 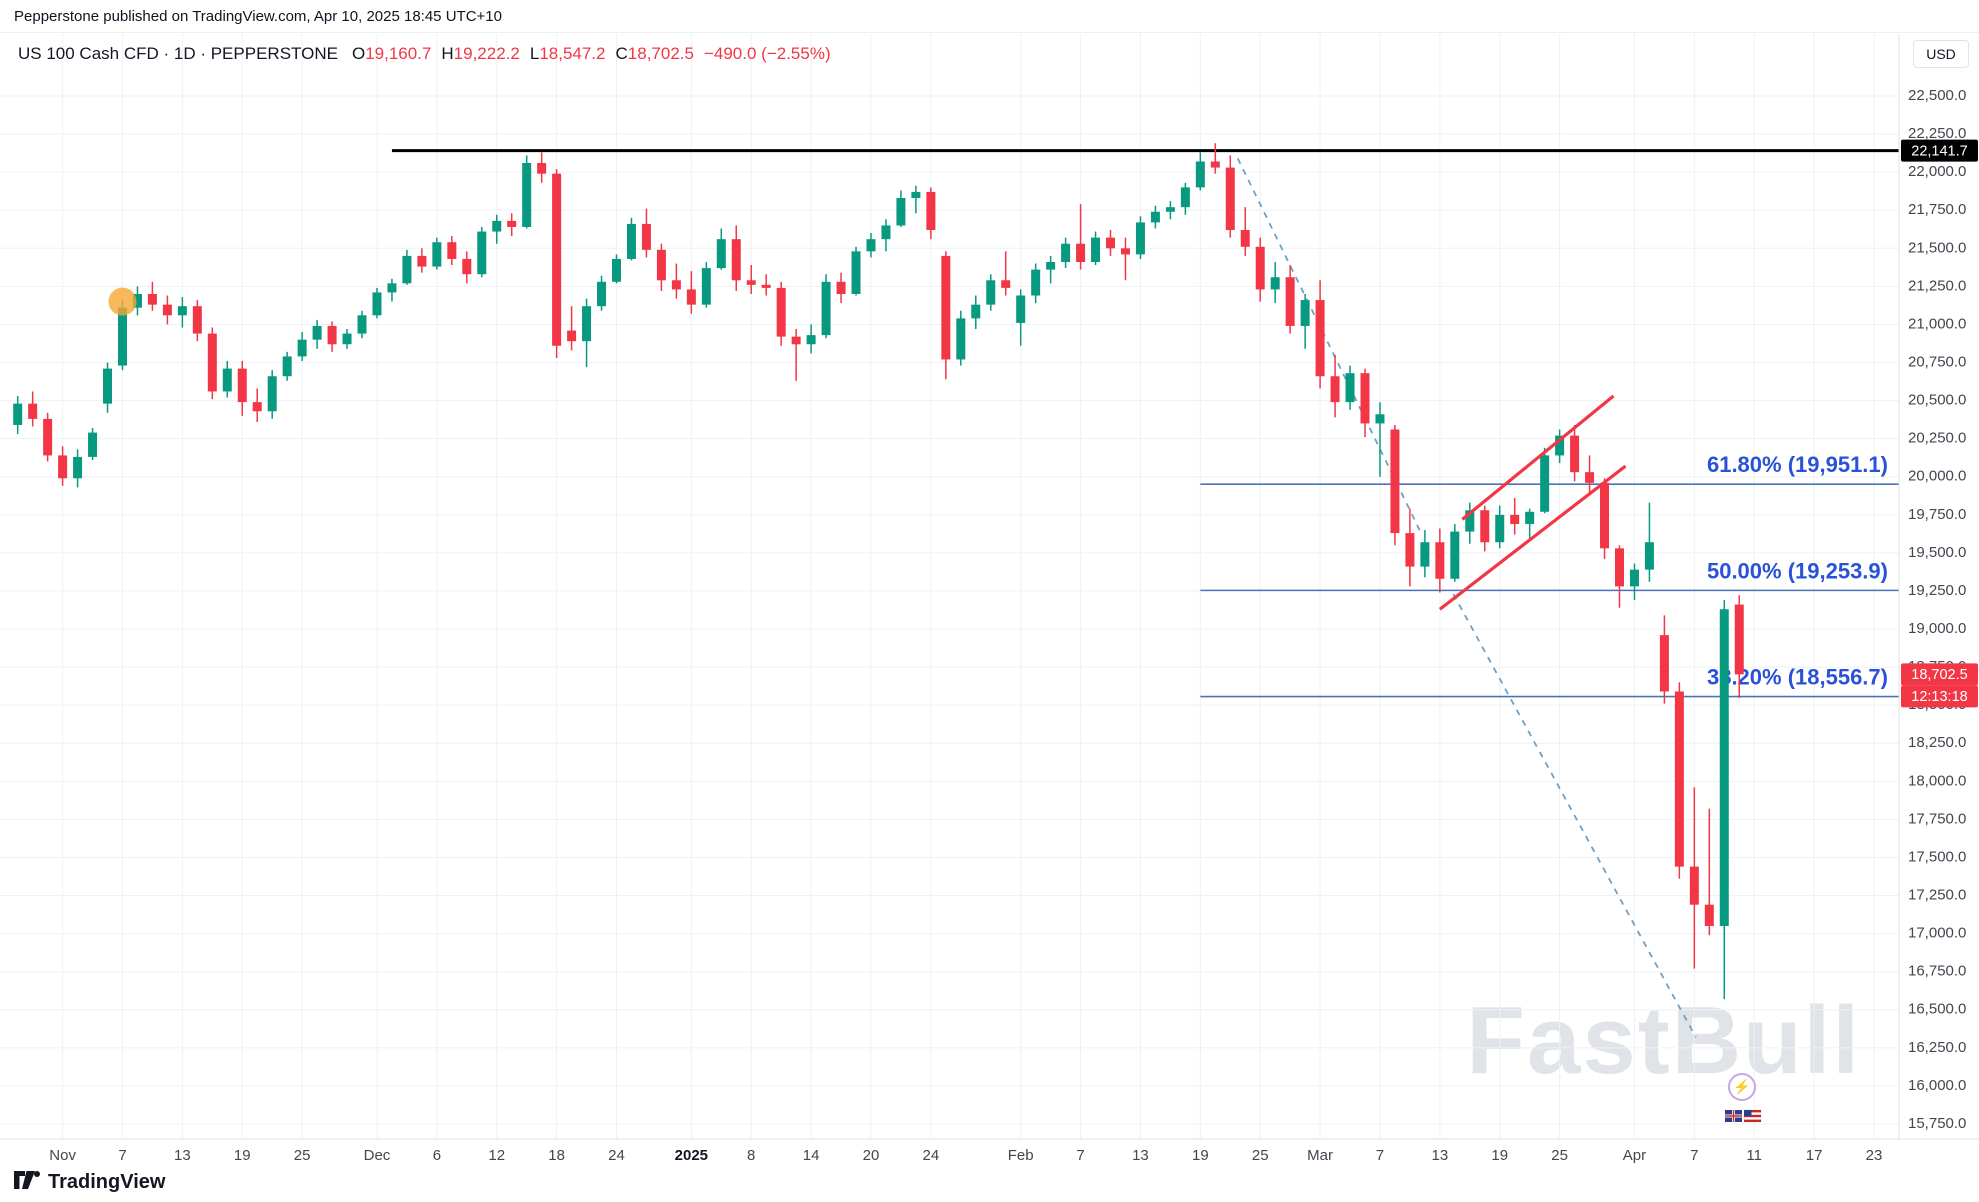 What do you see at coordinates (1939, 696) in the screenshot?
I see `countdown-badge` at bounding box center [1939, 696].